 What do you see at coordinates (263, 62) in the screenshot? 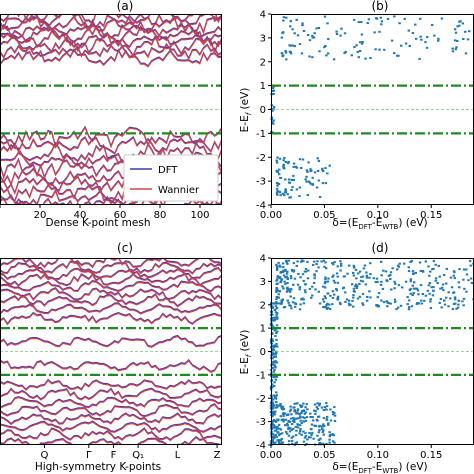
I see `panel-b-ytick-label-6: 2` at bounding box center [263, 62].